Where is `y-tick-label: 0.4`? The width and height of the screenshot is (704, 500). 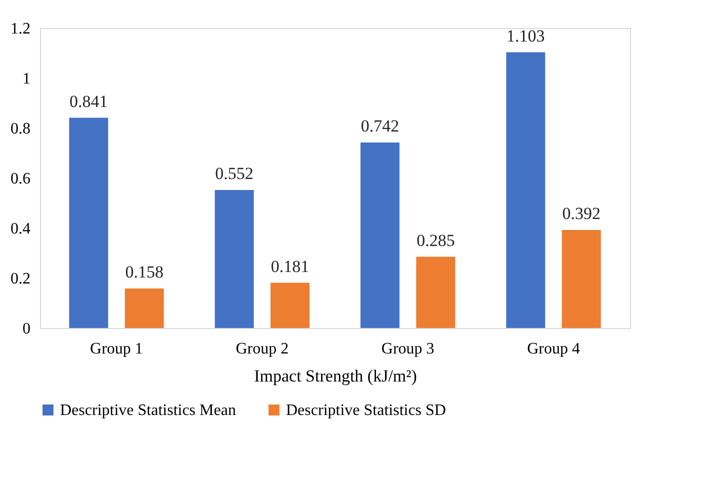
y-tick-label: 0.4 is located at coordinates (20, 229).